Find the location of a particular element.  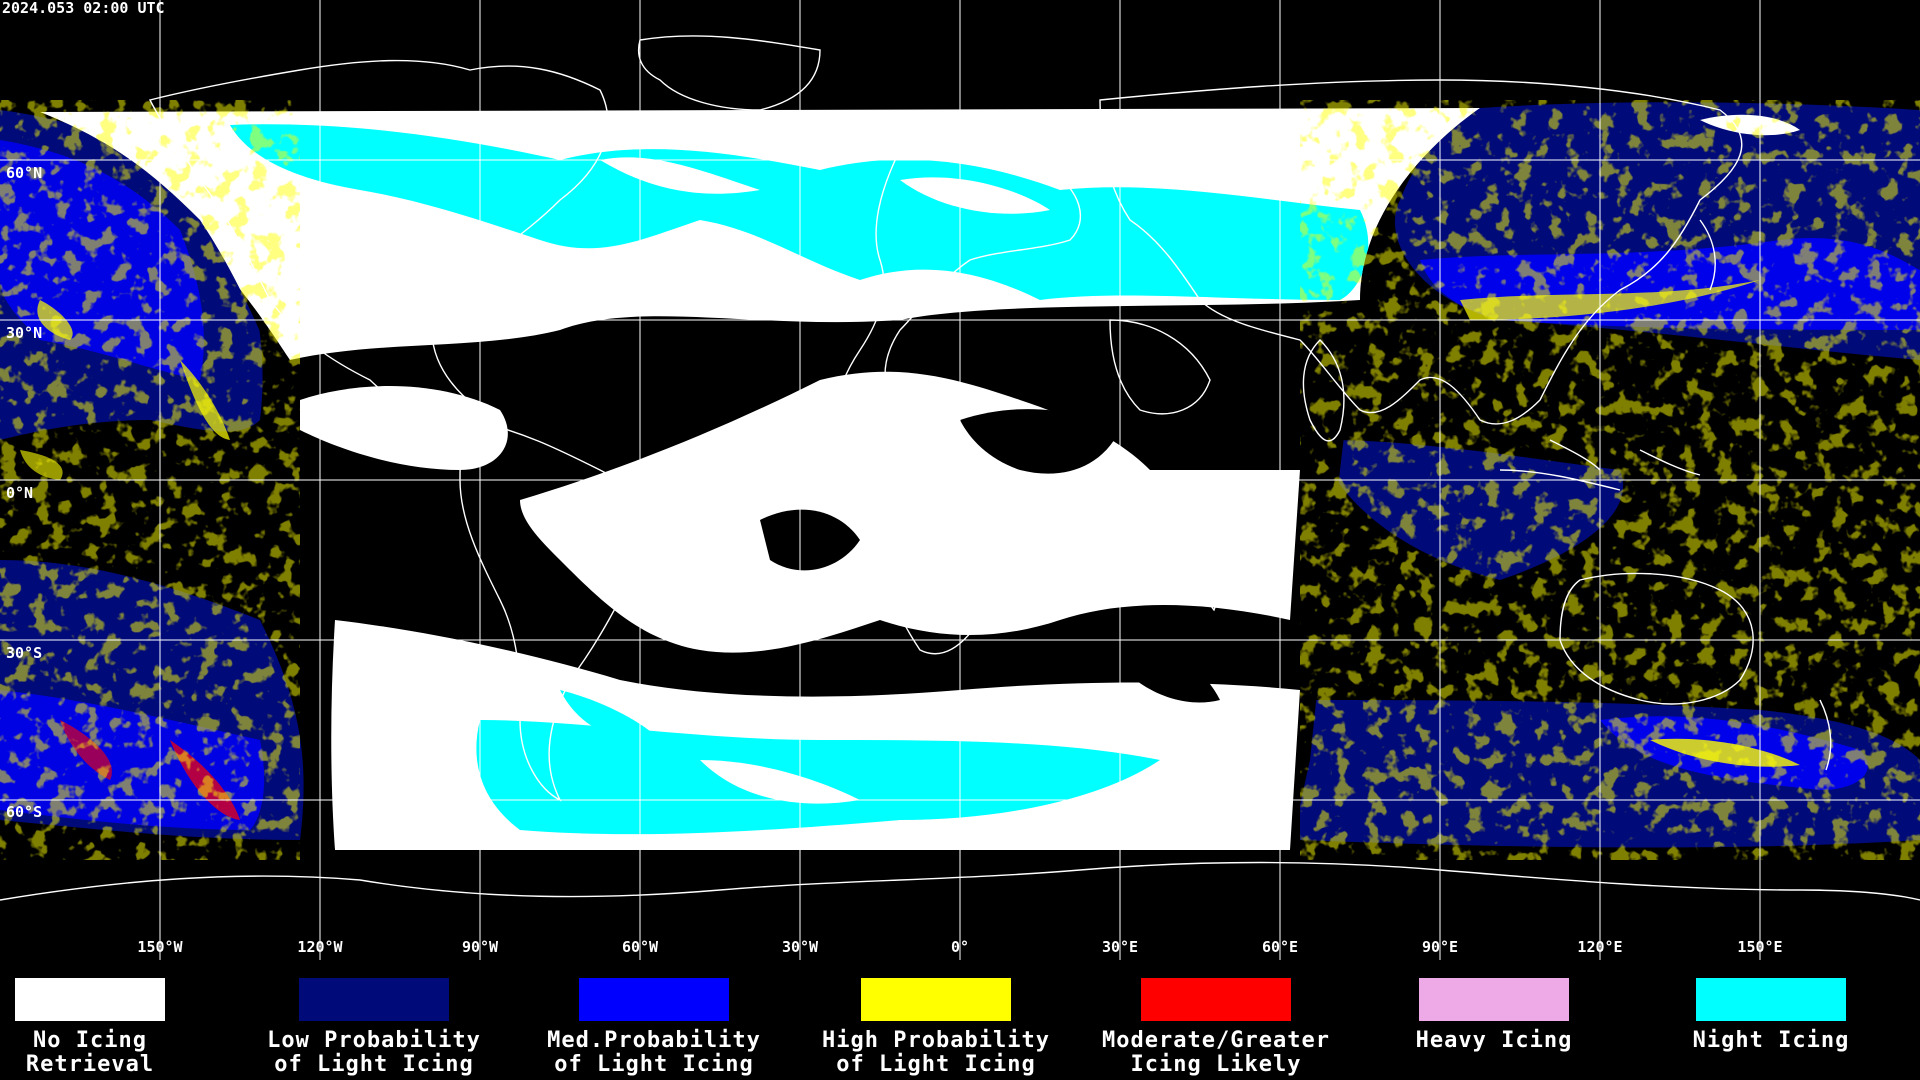

legend-item-low-probability: Low Probability of Light Icing is located at coordinates (374, 1018).